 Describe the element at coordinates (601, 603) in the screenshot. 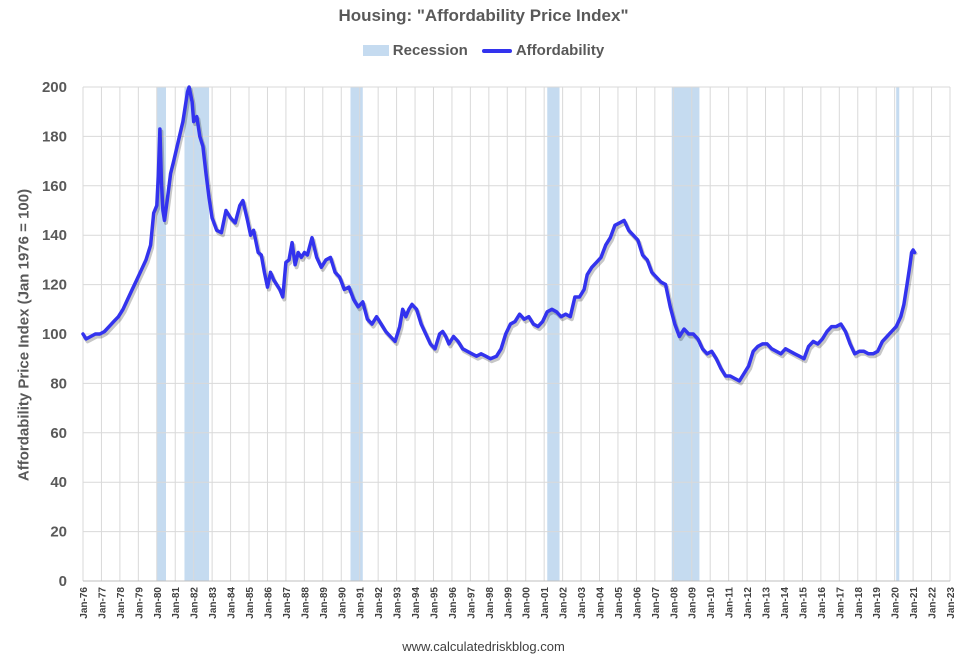

I see `x-tick-label: Jan-04` at that location.